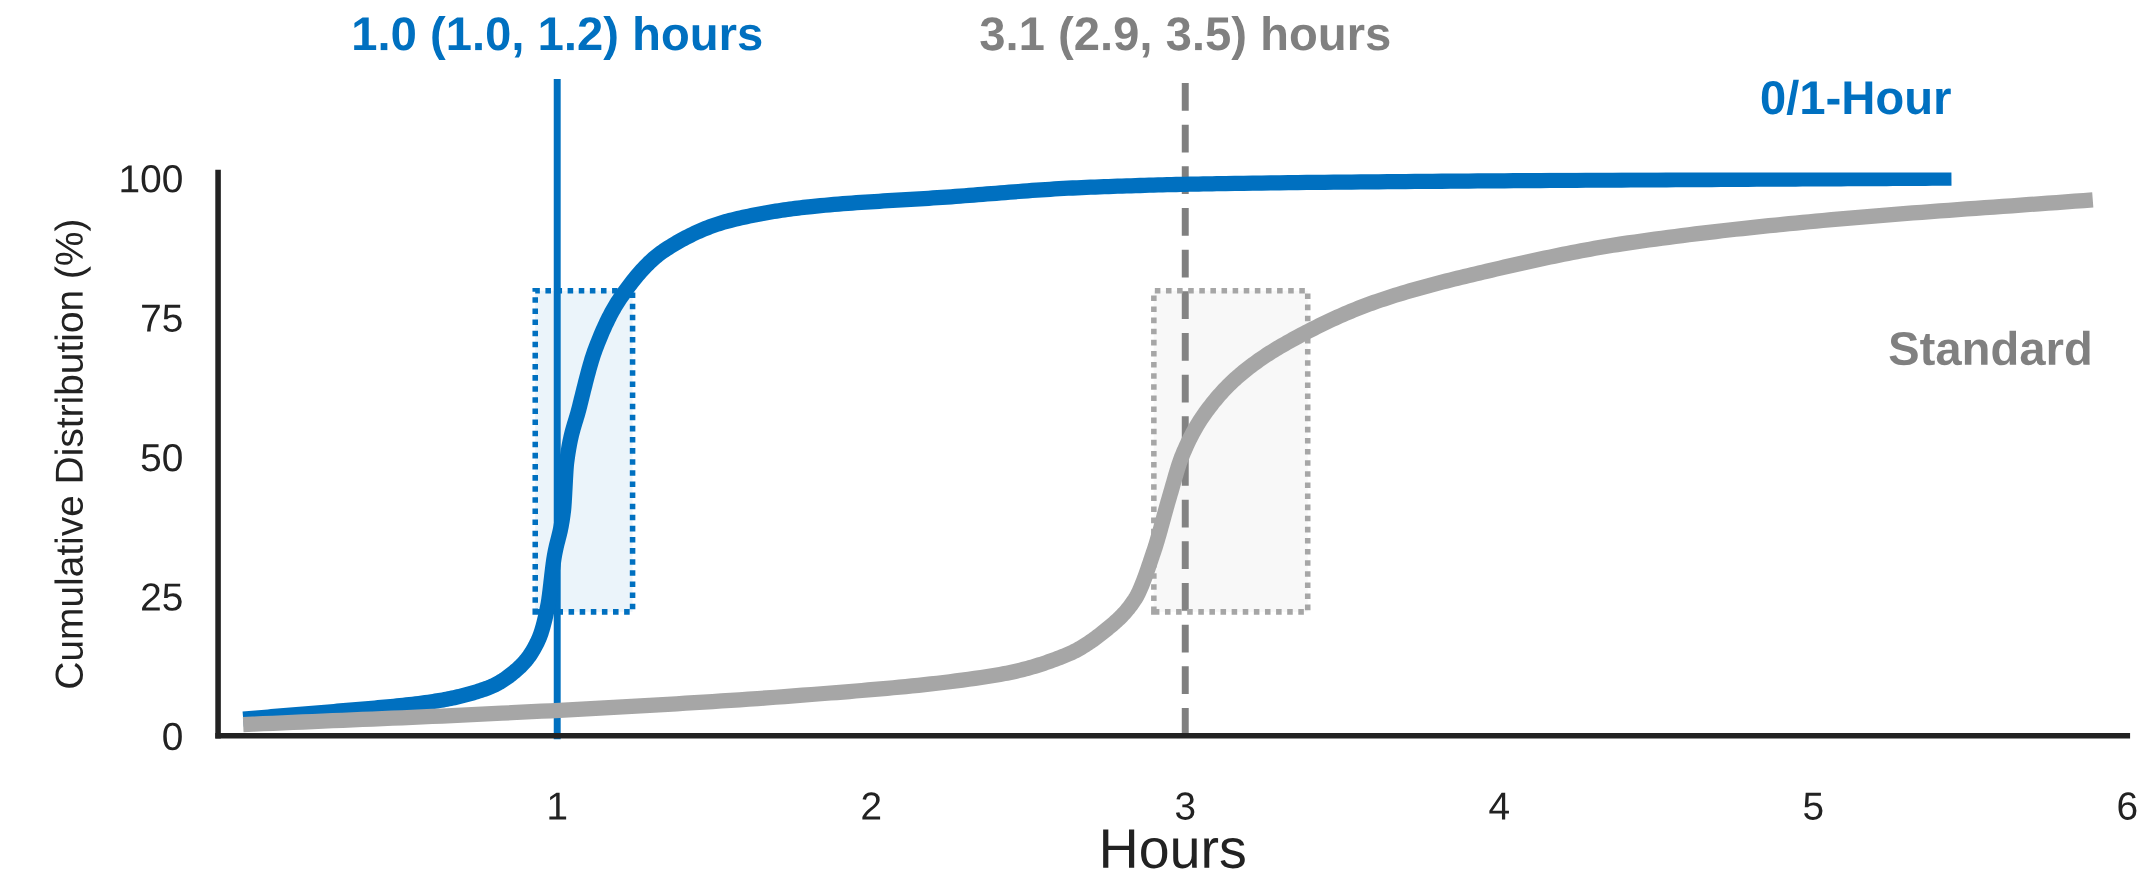  Describe the element at coordinates (1499, 806) in the screenshot. I see `x-tick-label: 4` at that location.